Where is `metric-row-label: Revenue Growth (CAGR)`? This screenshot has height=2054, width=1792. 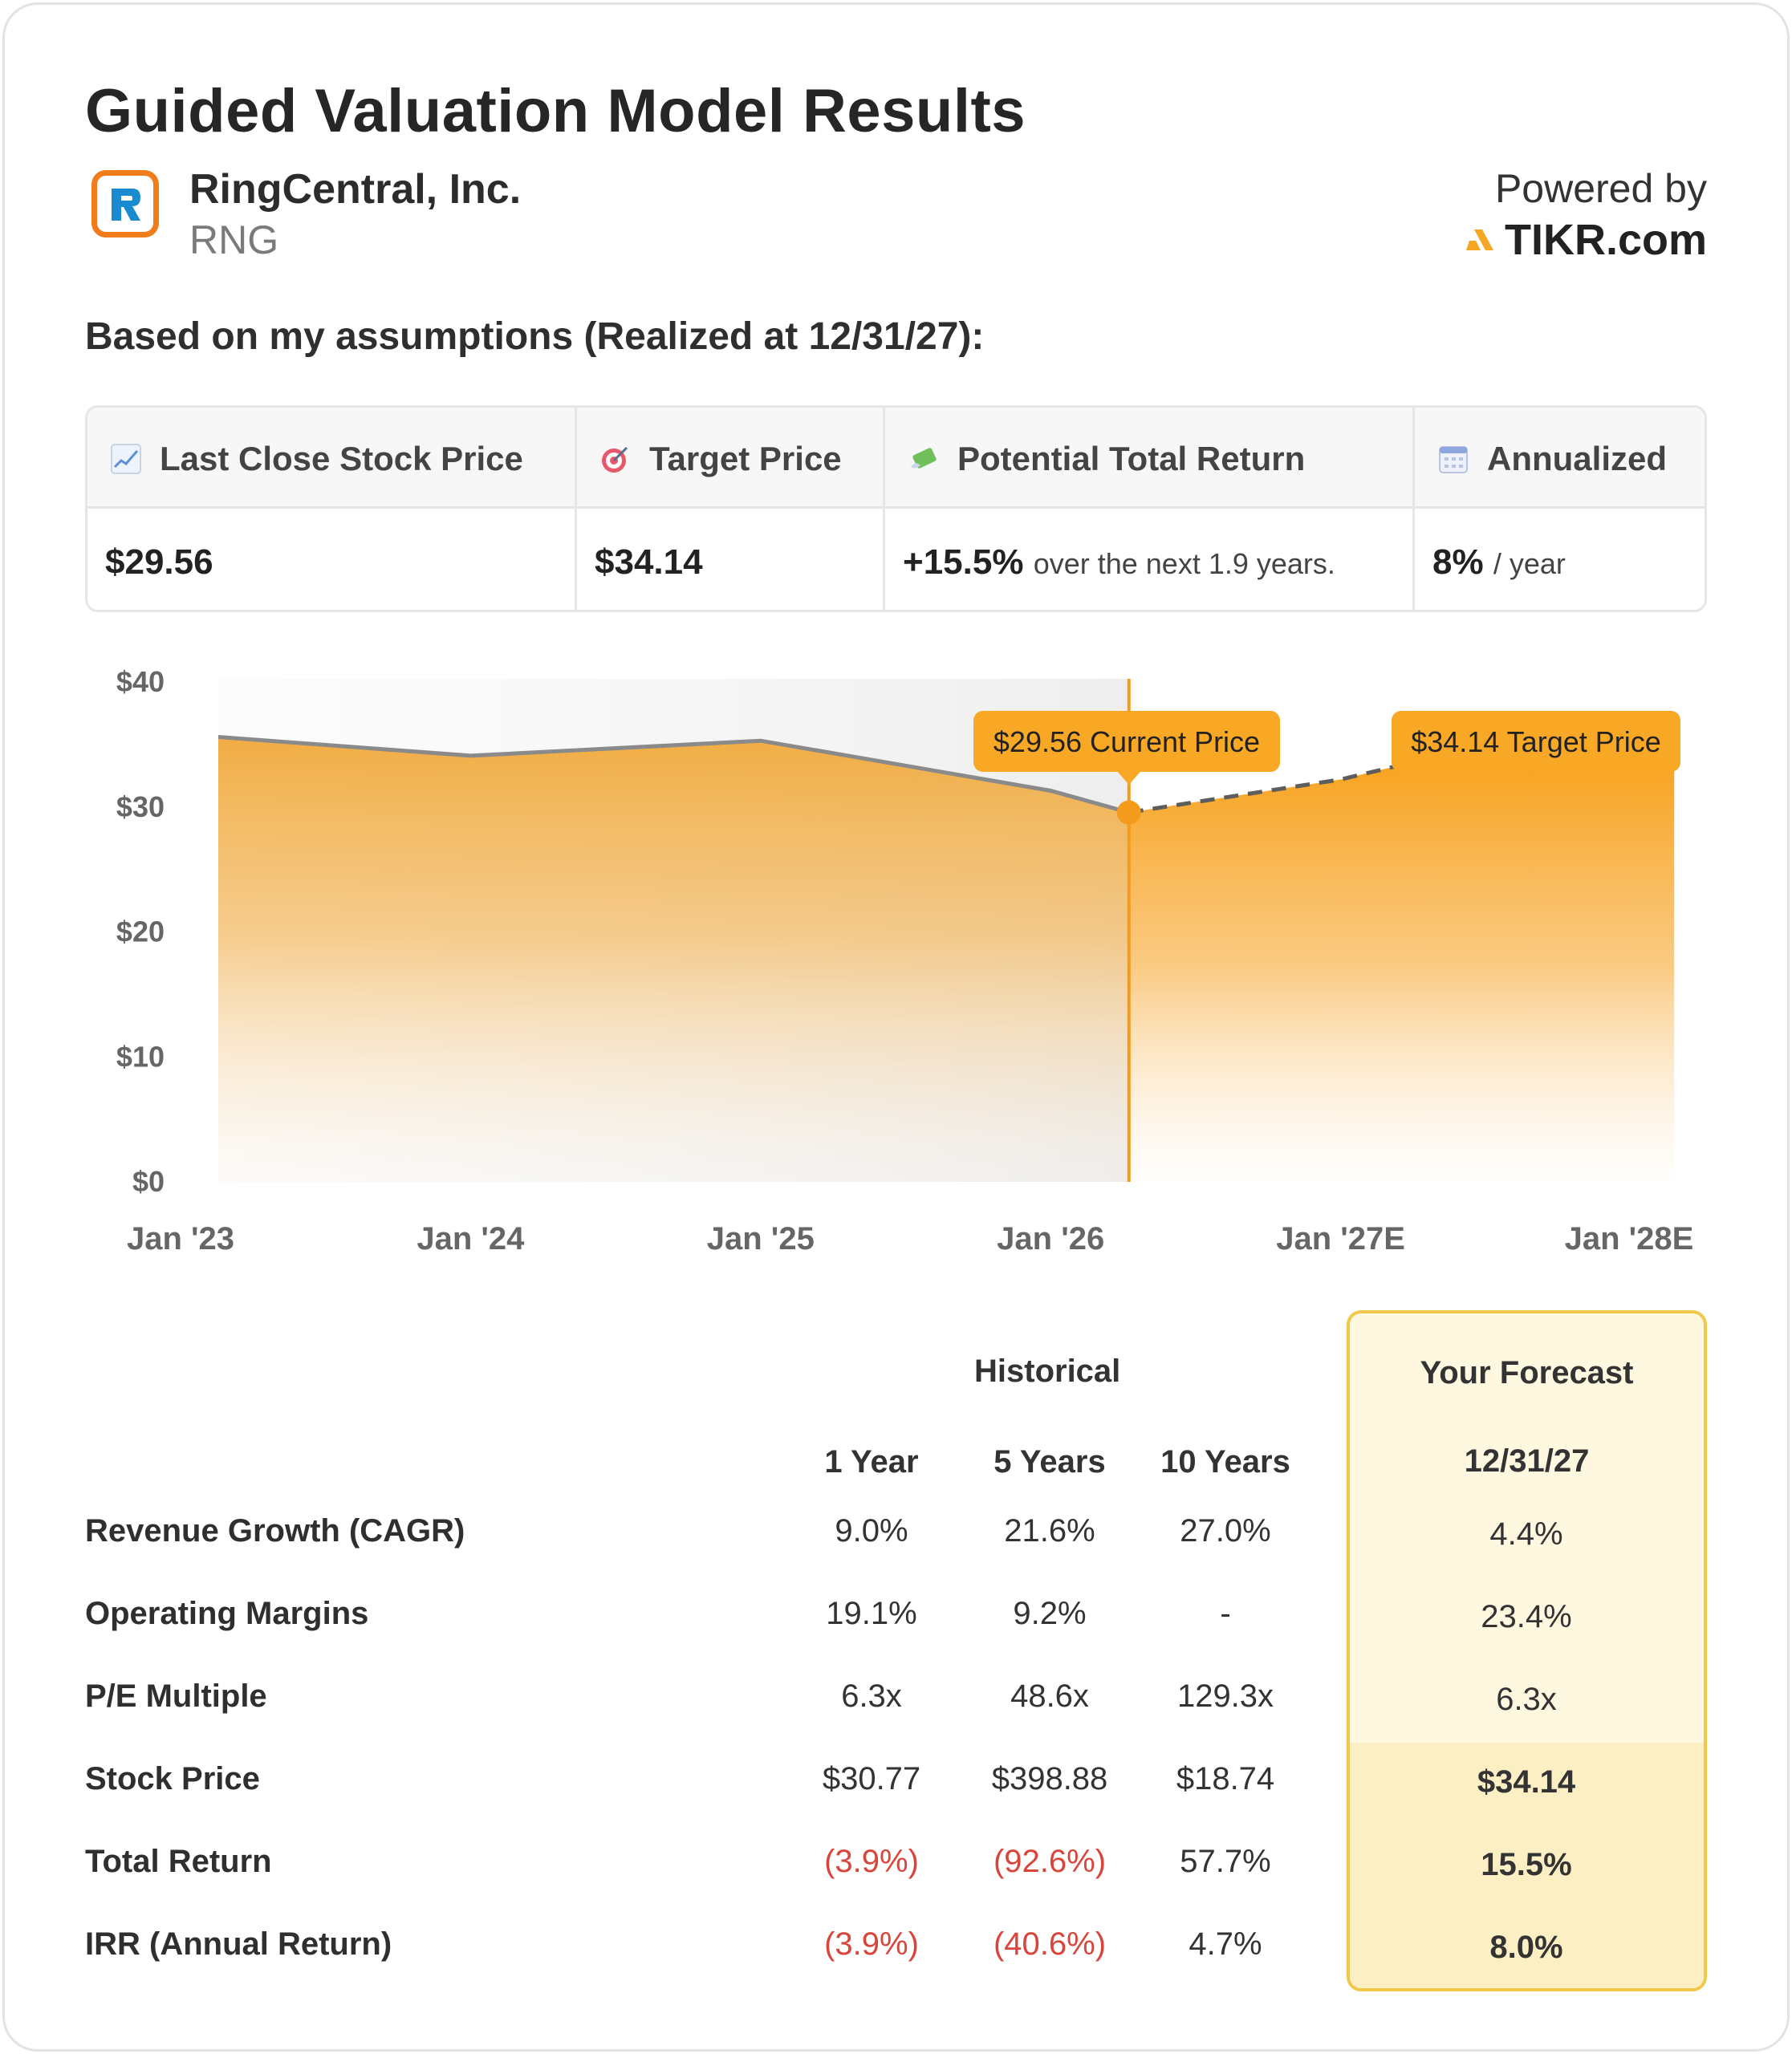 metric-row-label: Revenue Growth (CAGR) is located at coordinates (275, 1531).